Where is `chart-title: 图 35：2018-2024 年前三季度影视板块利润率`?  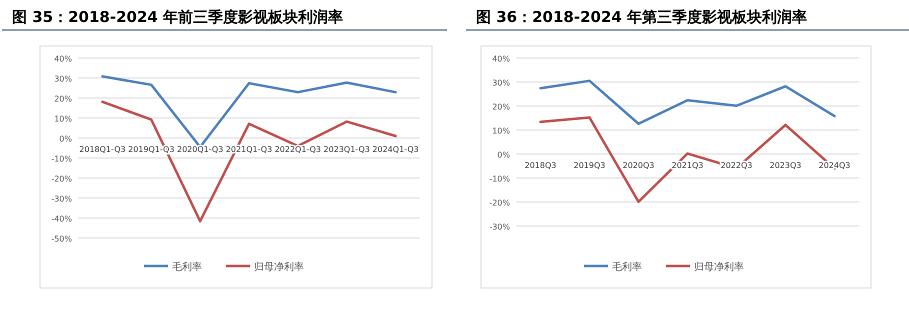
chart-title: 图 35：2018-2024 年前三季度影视板块利润率 is located at coordinates (178, 17).